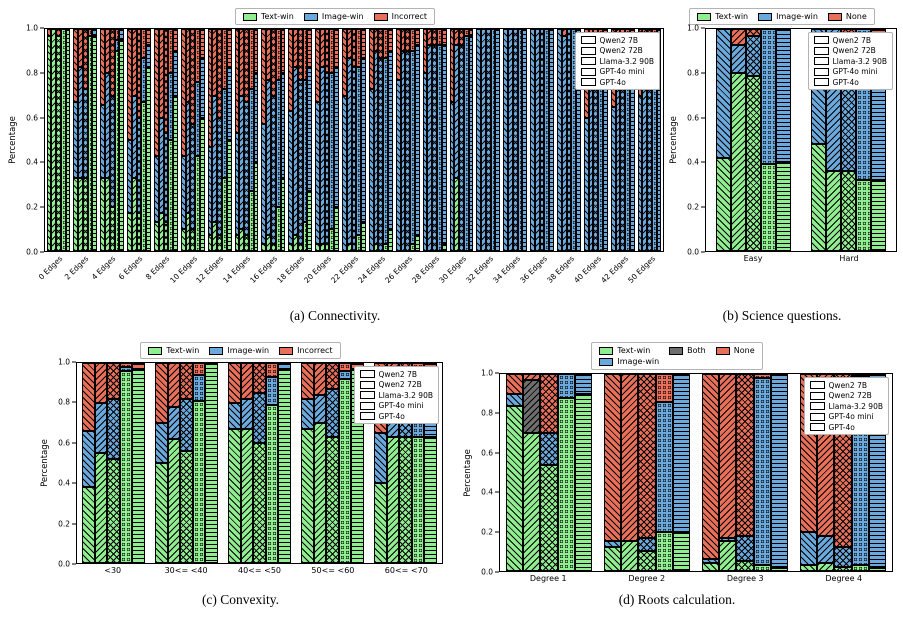  Describe the element at coordinates (834, 16) in the screenshot. I see `legend-swatch-none` at that location.